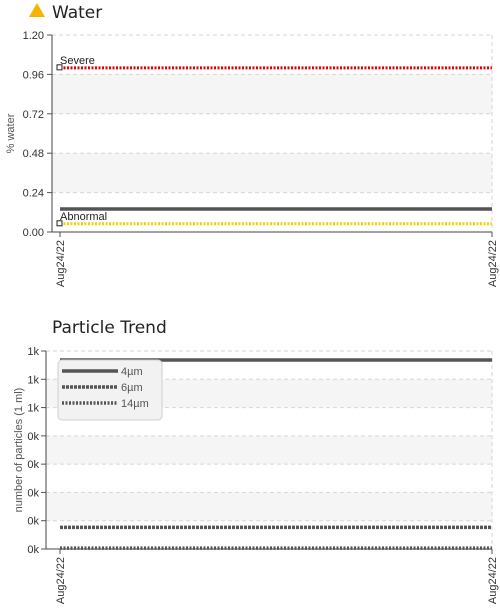  I want to click on y-axis-label: % water, so click(11, 133).